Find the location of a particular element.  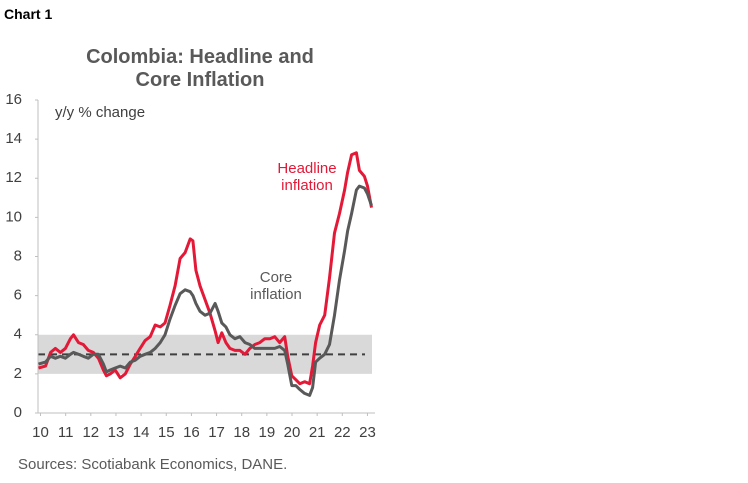

y-tick-label: 8 is located at coordinates (18, 255).